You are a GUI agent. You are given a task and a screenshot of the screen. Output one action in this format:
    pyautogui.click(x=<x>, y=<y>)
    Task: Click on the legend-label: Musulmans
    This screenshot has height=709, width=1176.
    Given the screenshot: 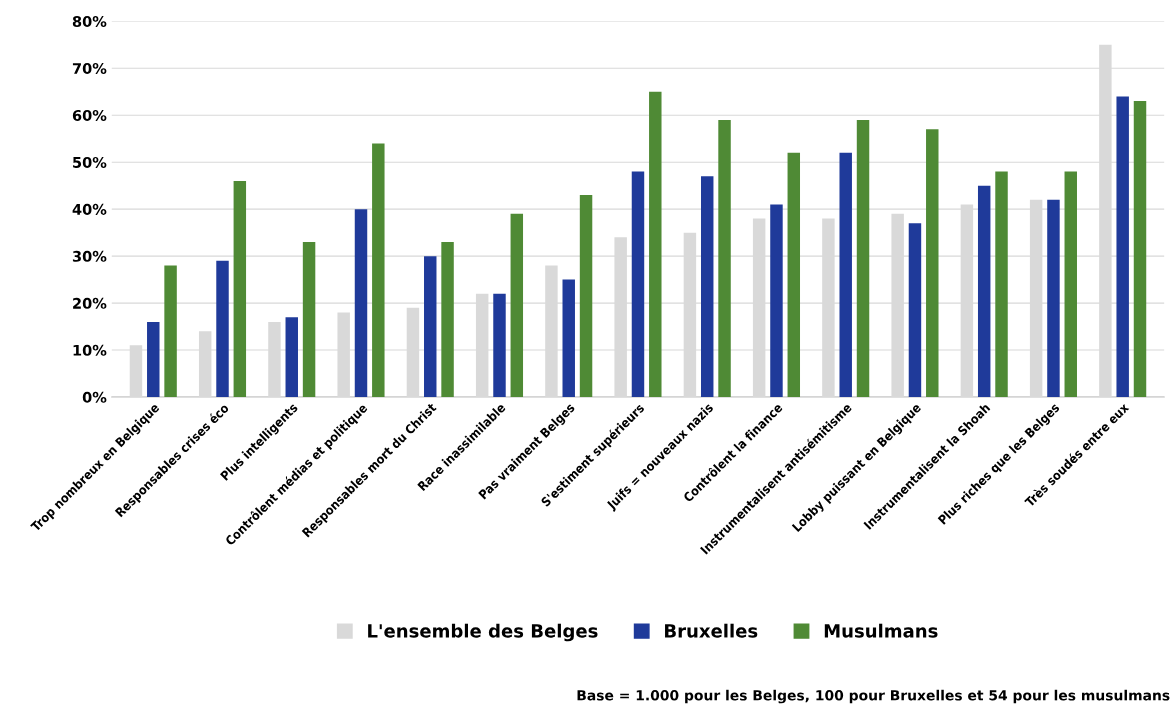 What is the action you would take?
    pyautogui.click(x=881, y=630)
    